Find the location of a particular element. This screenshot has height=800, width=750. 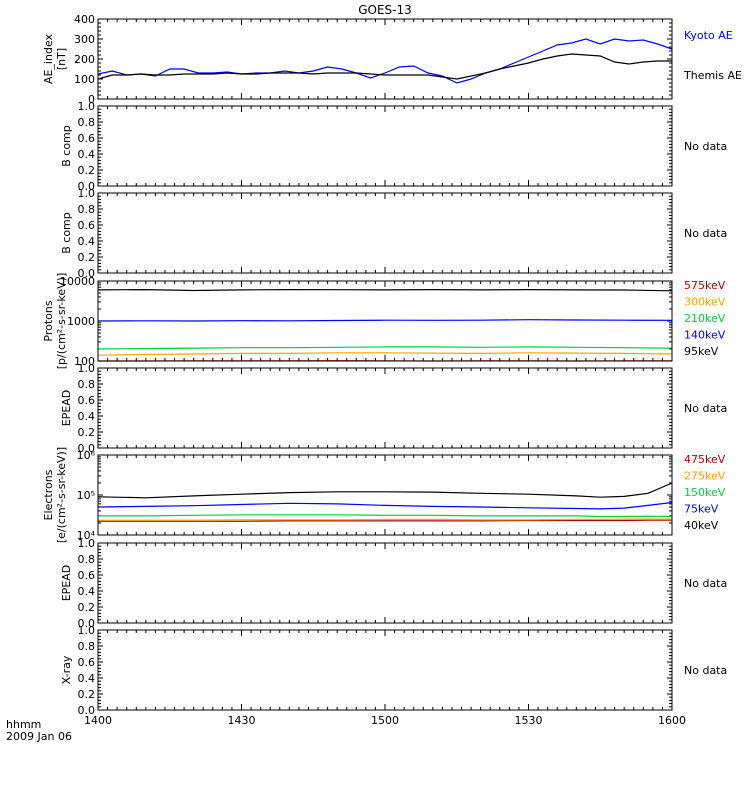

legend-entry: 575keV is located at coordinates (705, 285).